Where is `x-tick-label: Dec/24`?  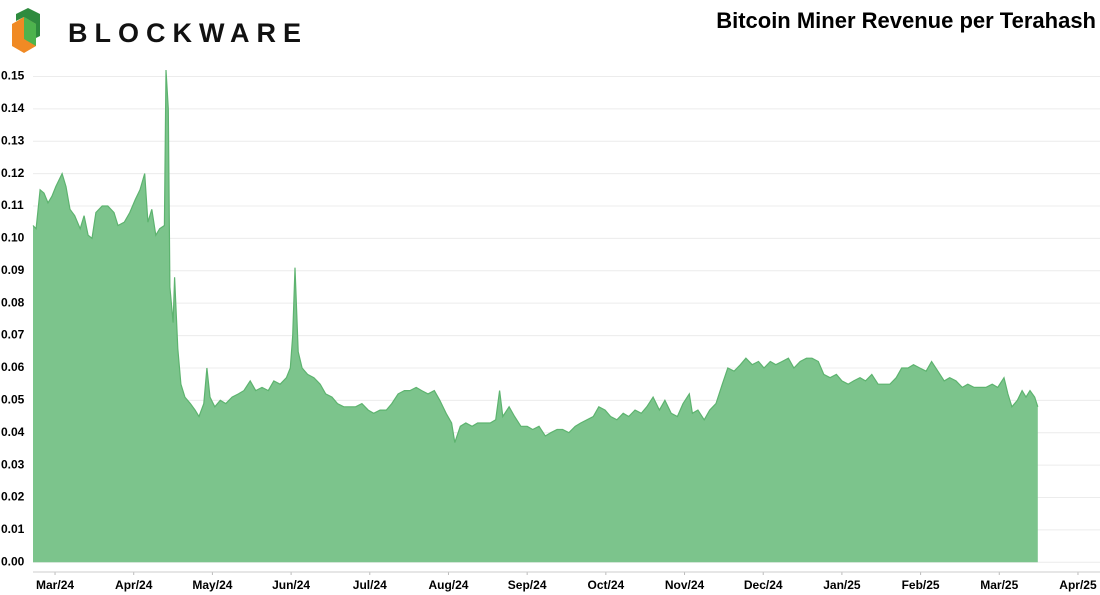
x-tick-label: Dec/24 is located at coordinates (763, 585).